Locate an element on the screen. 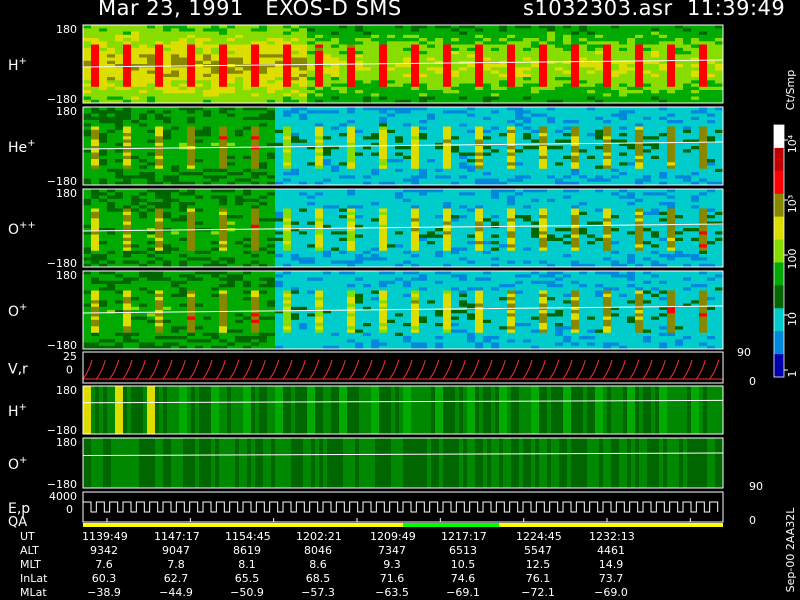 The image size is (800, 600). colorbar-tick-label: 10 is located at coordinates (792, 319).